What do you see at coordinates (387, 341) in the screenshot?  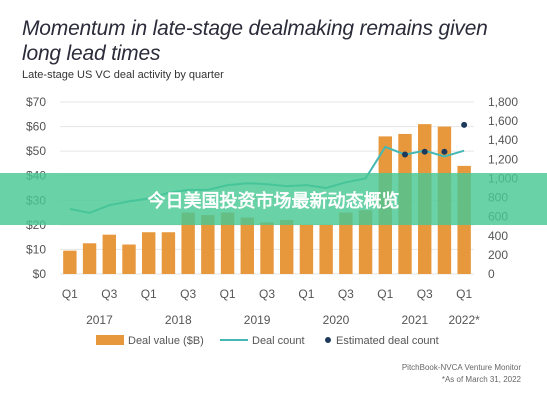 I see `legend-label: Estimated deal count` at bounding box center [387, 341].